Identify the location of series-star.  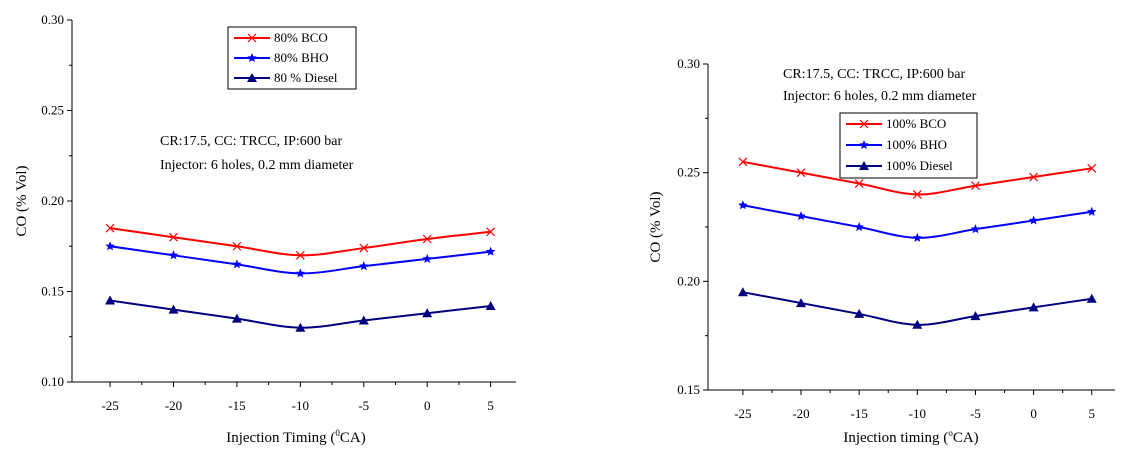
(917, 221).